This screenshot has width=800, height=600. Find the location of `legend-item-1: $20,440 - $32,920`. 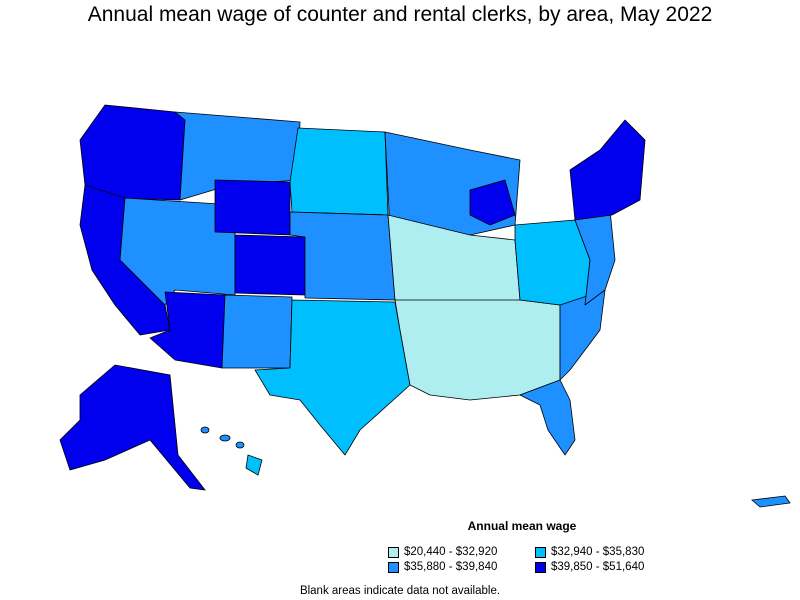

legend-item-1: $20,440 - $32,920 is located at coordinates (442, 552).